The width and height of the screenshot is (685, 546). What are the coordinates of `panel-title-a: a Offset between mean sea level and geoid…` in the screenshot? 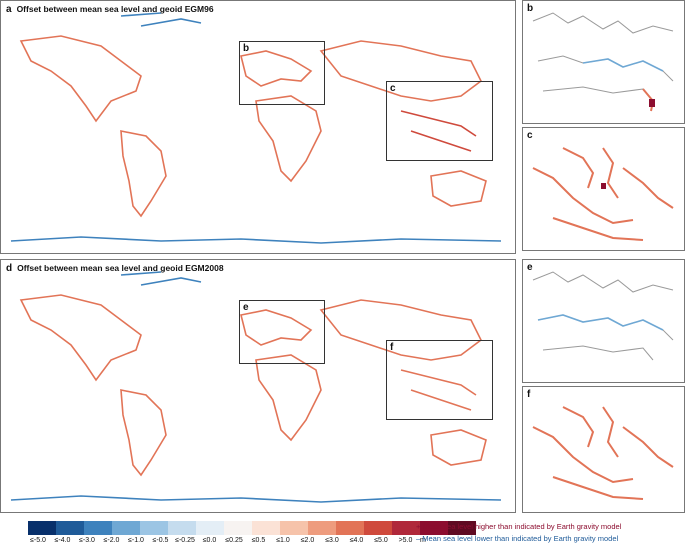 It's located at (110, 9).